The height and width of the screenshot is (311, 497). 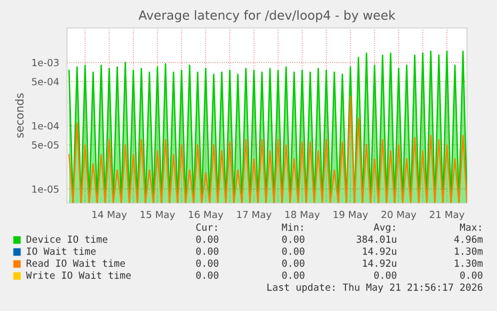 I want to click on y-tick-label: 1e-04, so click(x=45, y=126).